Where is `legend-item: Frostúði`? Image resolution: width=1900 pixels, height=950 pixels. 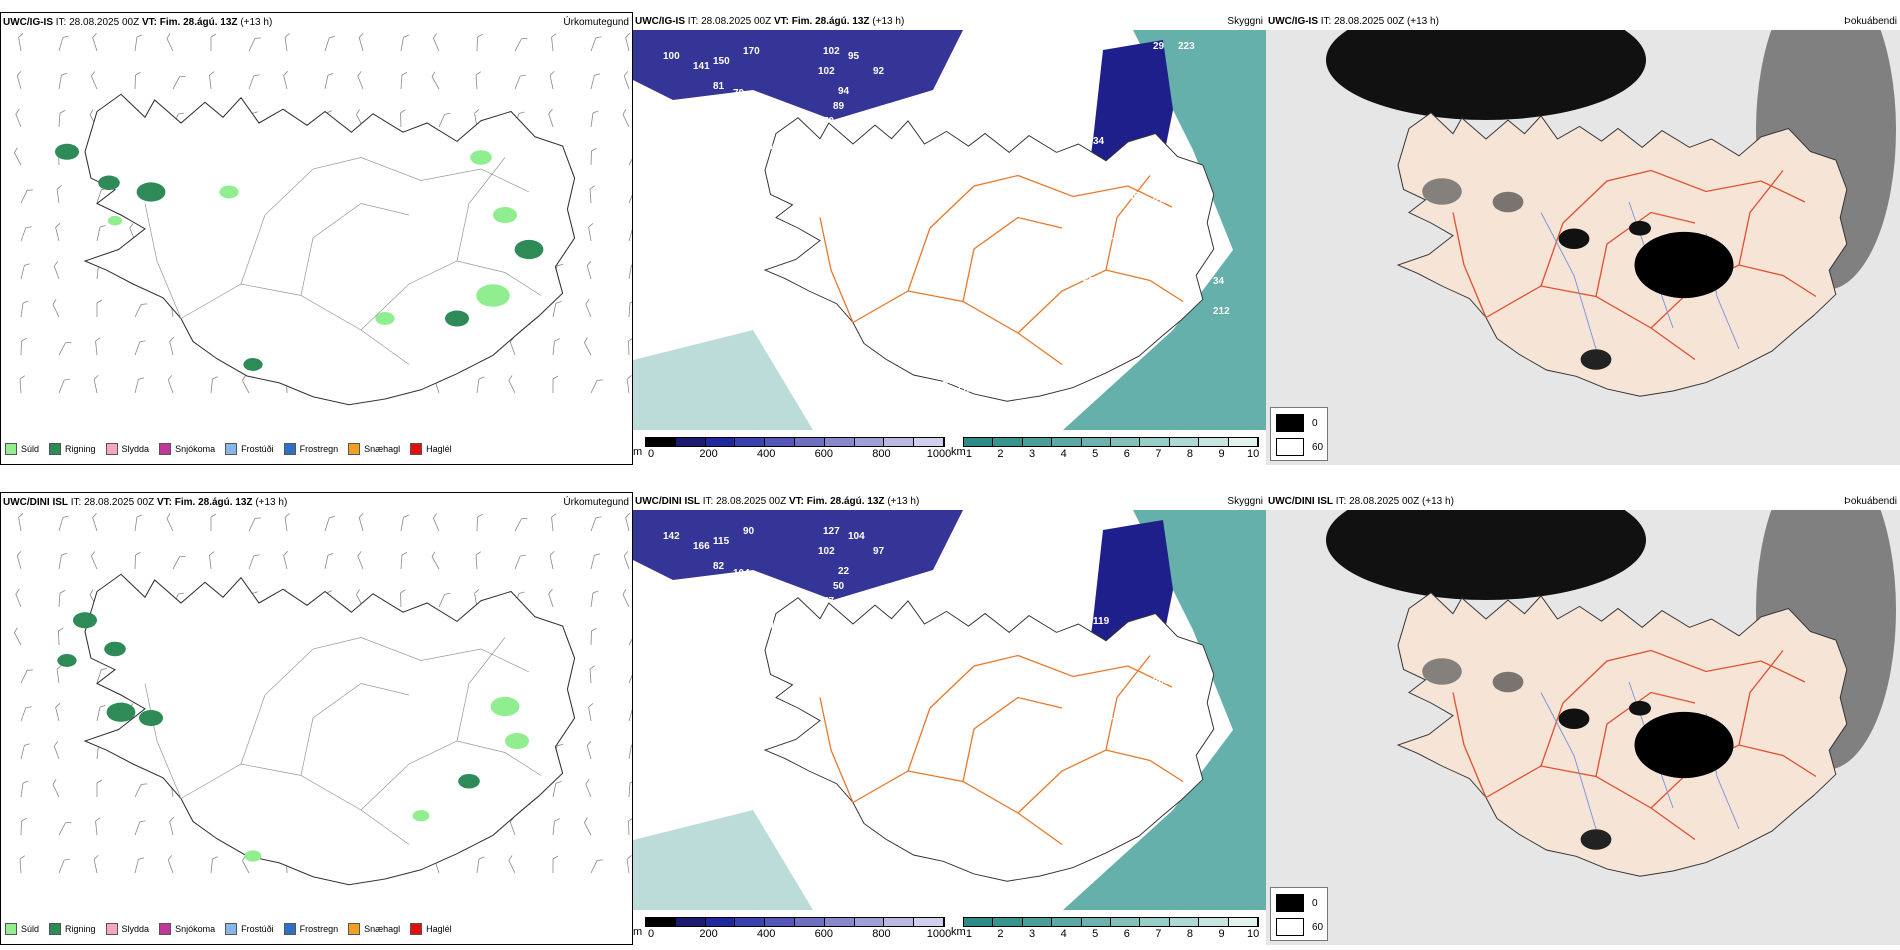
legend-item: Frostúði is located at coordinates (249, 449).